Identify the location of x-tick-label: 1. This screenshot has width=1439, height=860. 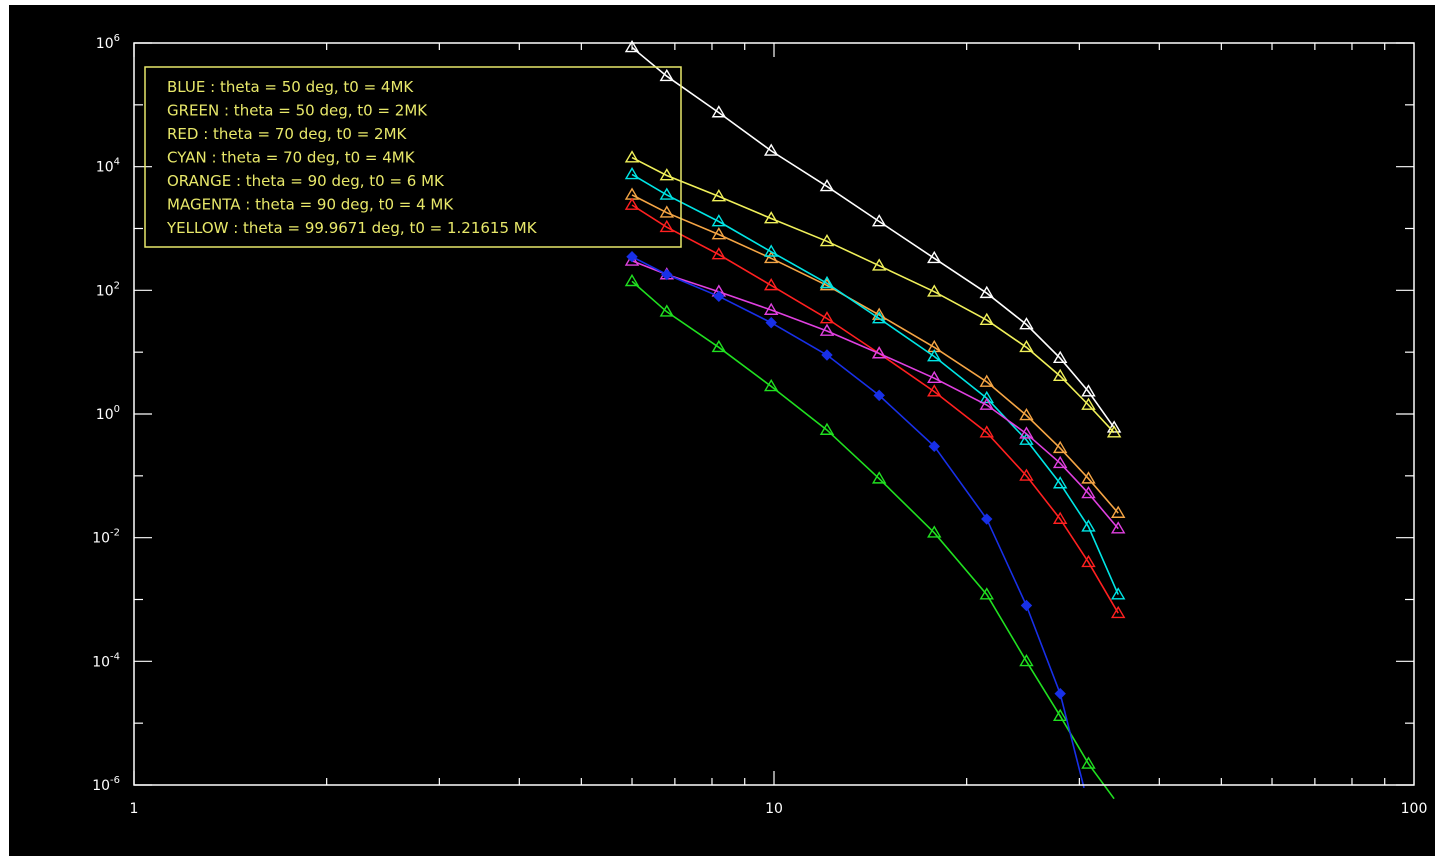
(134, 809).